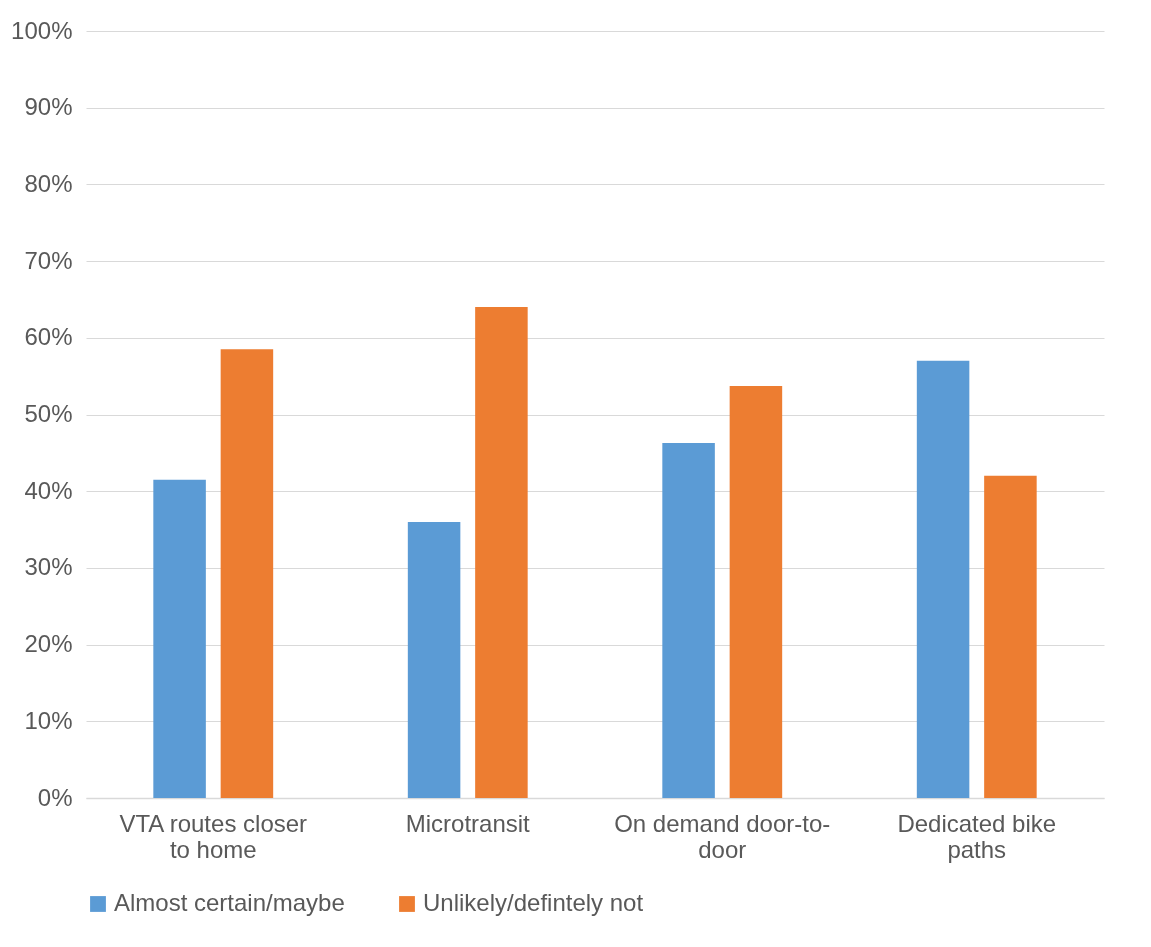 The image size is (1151, 947). Describe the element at coordinates (55, 797) in the screenshot. I see `y-tick-label: 0%` at that location.